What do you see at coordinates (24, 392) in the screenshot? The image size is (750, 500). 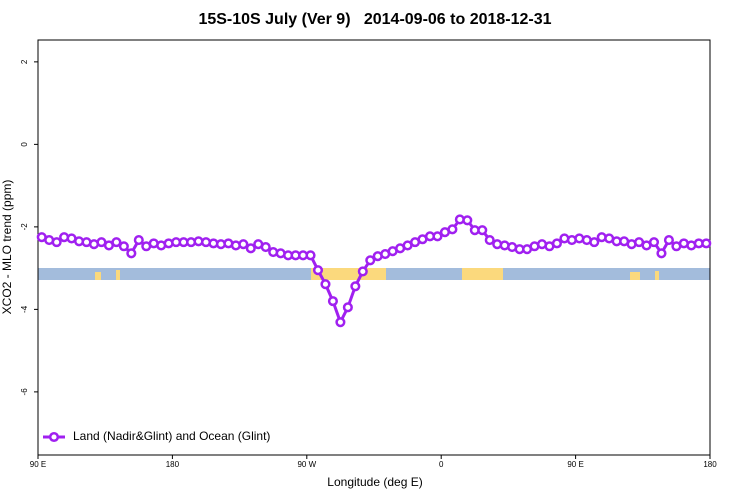 I see `y-tick-label: -6` at bounding box center [24, 392].